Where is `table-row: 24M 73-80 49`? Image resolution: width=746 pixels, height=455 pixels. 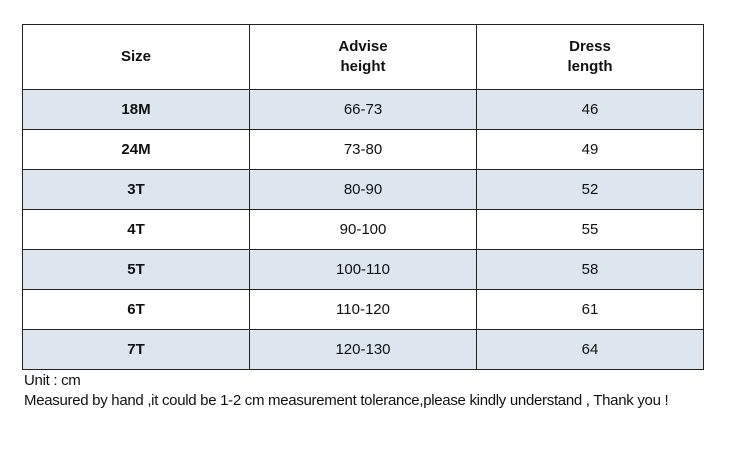
table-row: 24M 73-80 49 is located at coordinates (363, 149).